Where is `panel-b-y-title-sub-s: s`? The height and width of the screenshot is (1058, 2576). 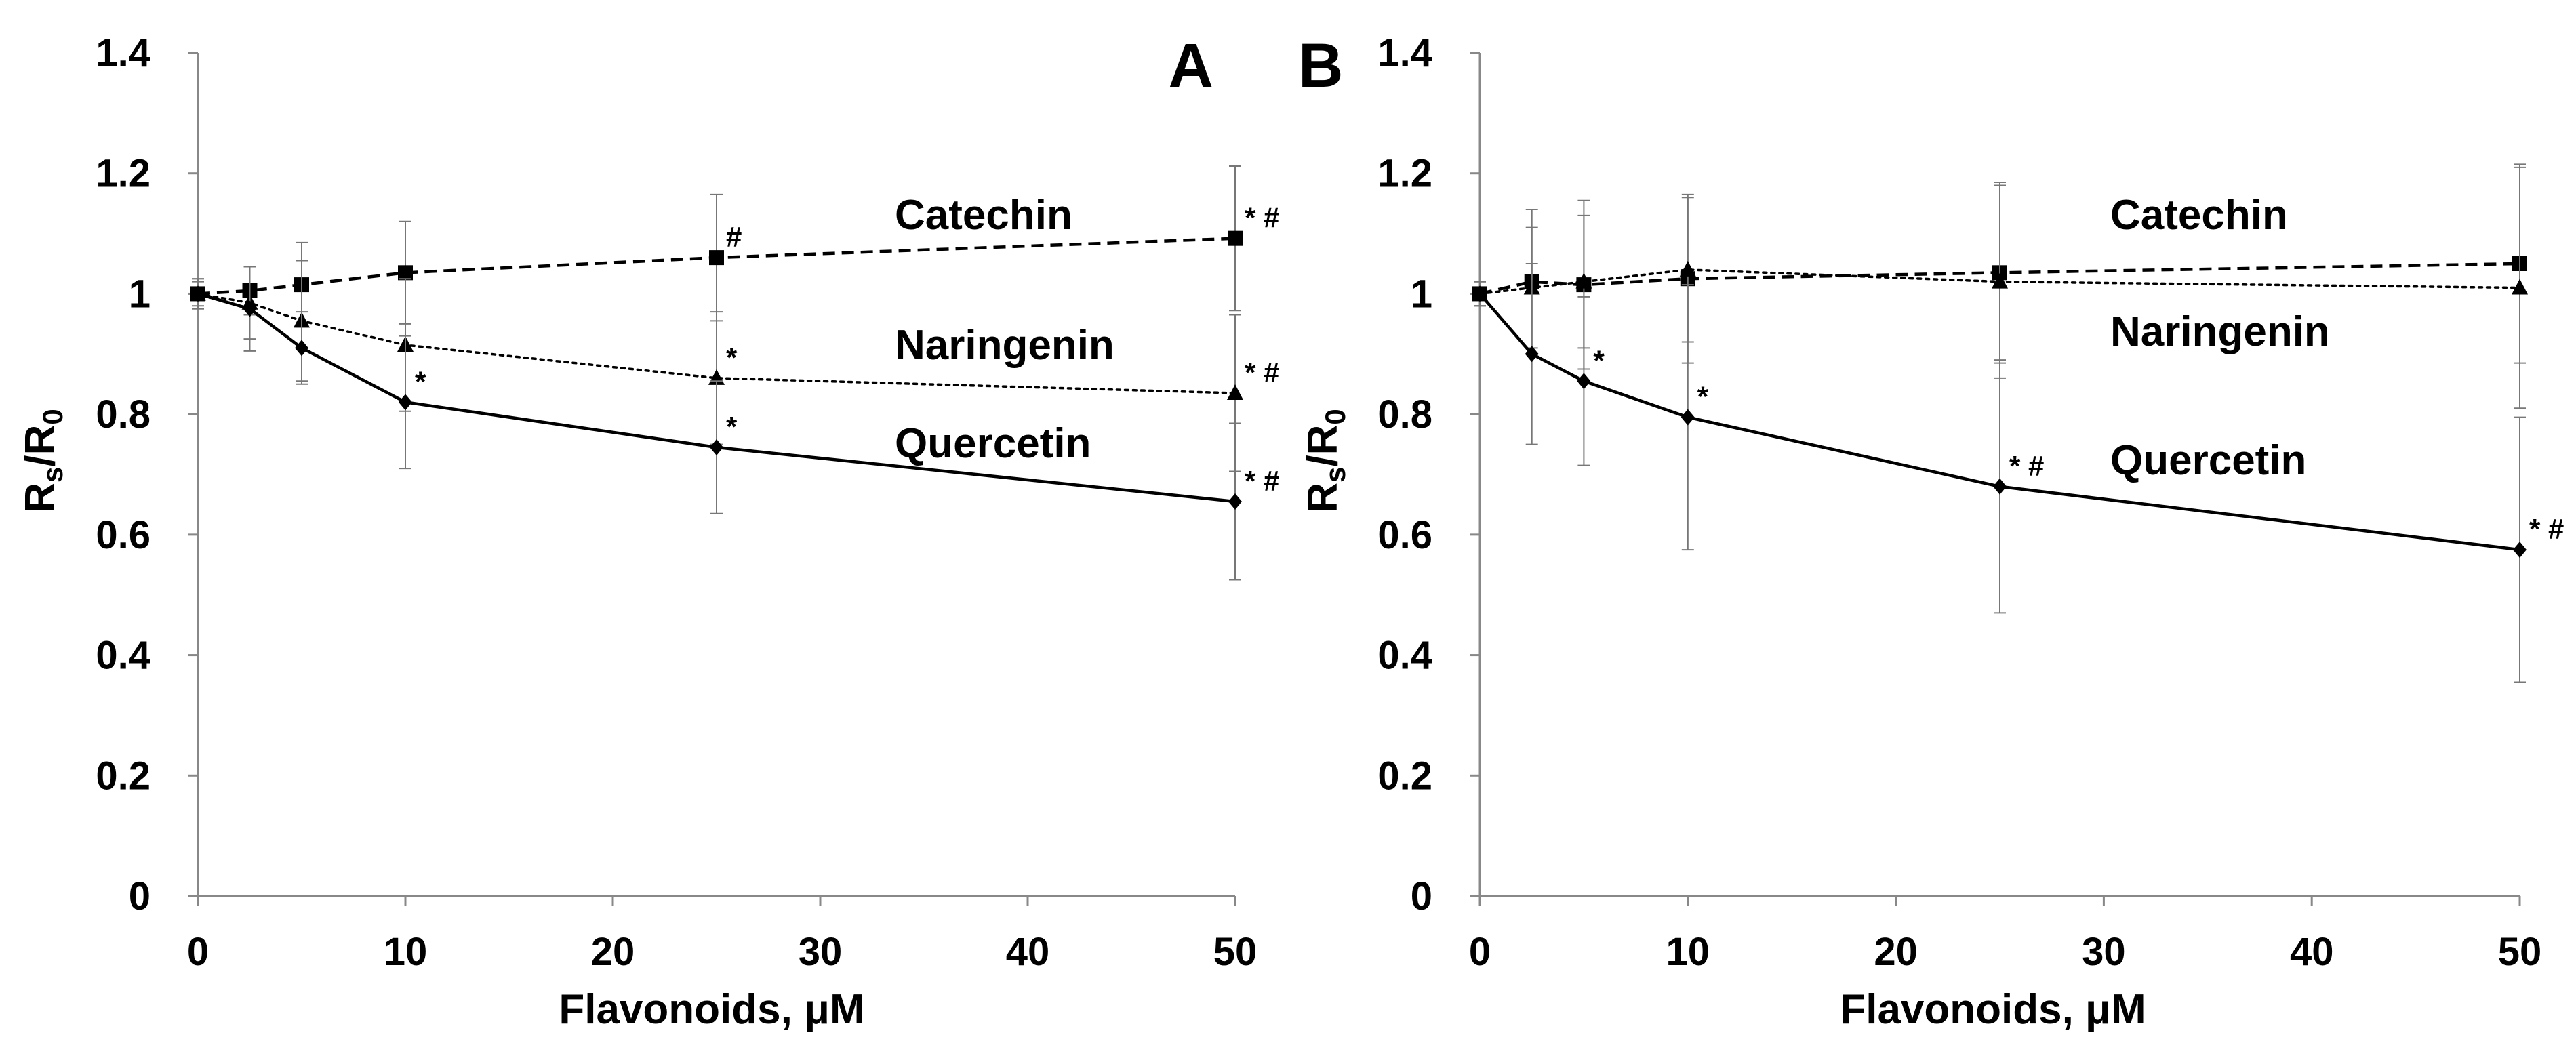 panel-b-y-title-sub-s: s is located at coordinates (1335, 475).